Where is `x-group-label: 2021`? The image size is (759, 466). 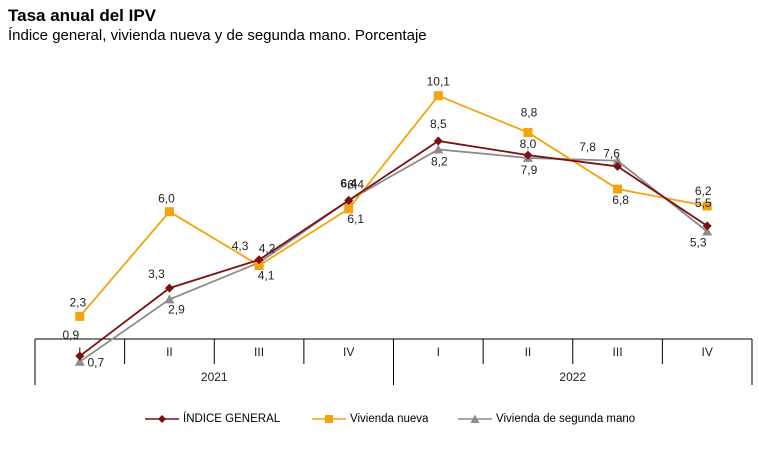 x-group-label: 2021 is located at coordinates (214, 377).